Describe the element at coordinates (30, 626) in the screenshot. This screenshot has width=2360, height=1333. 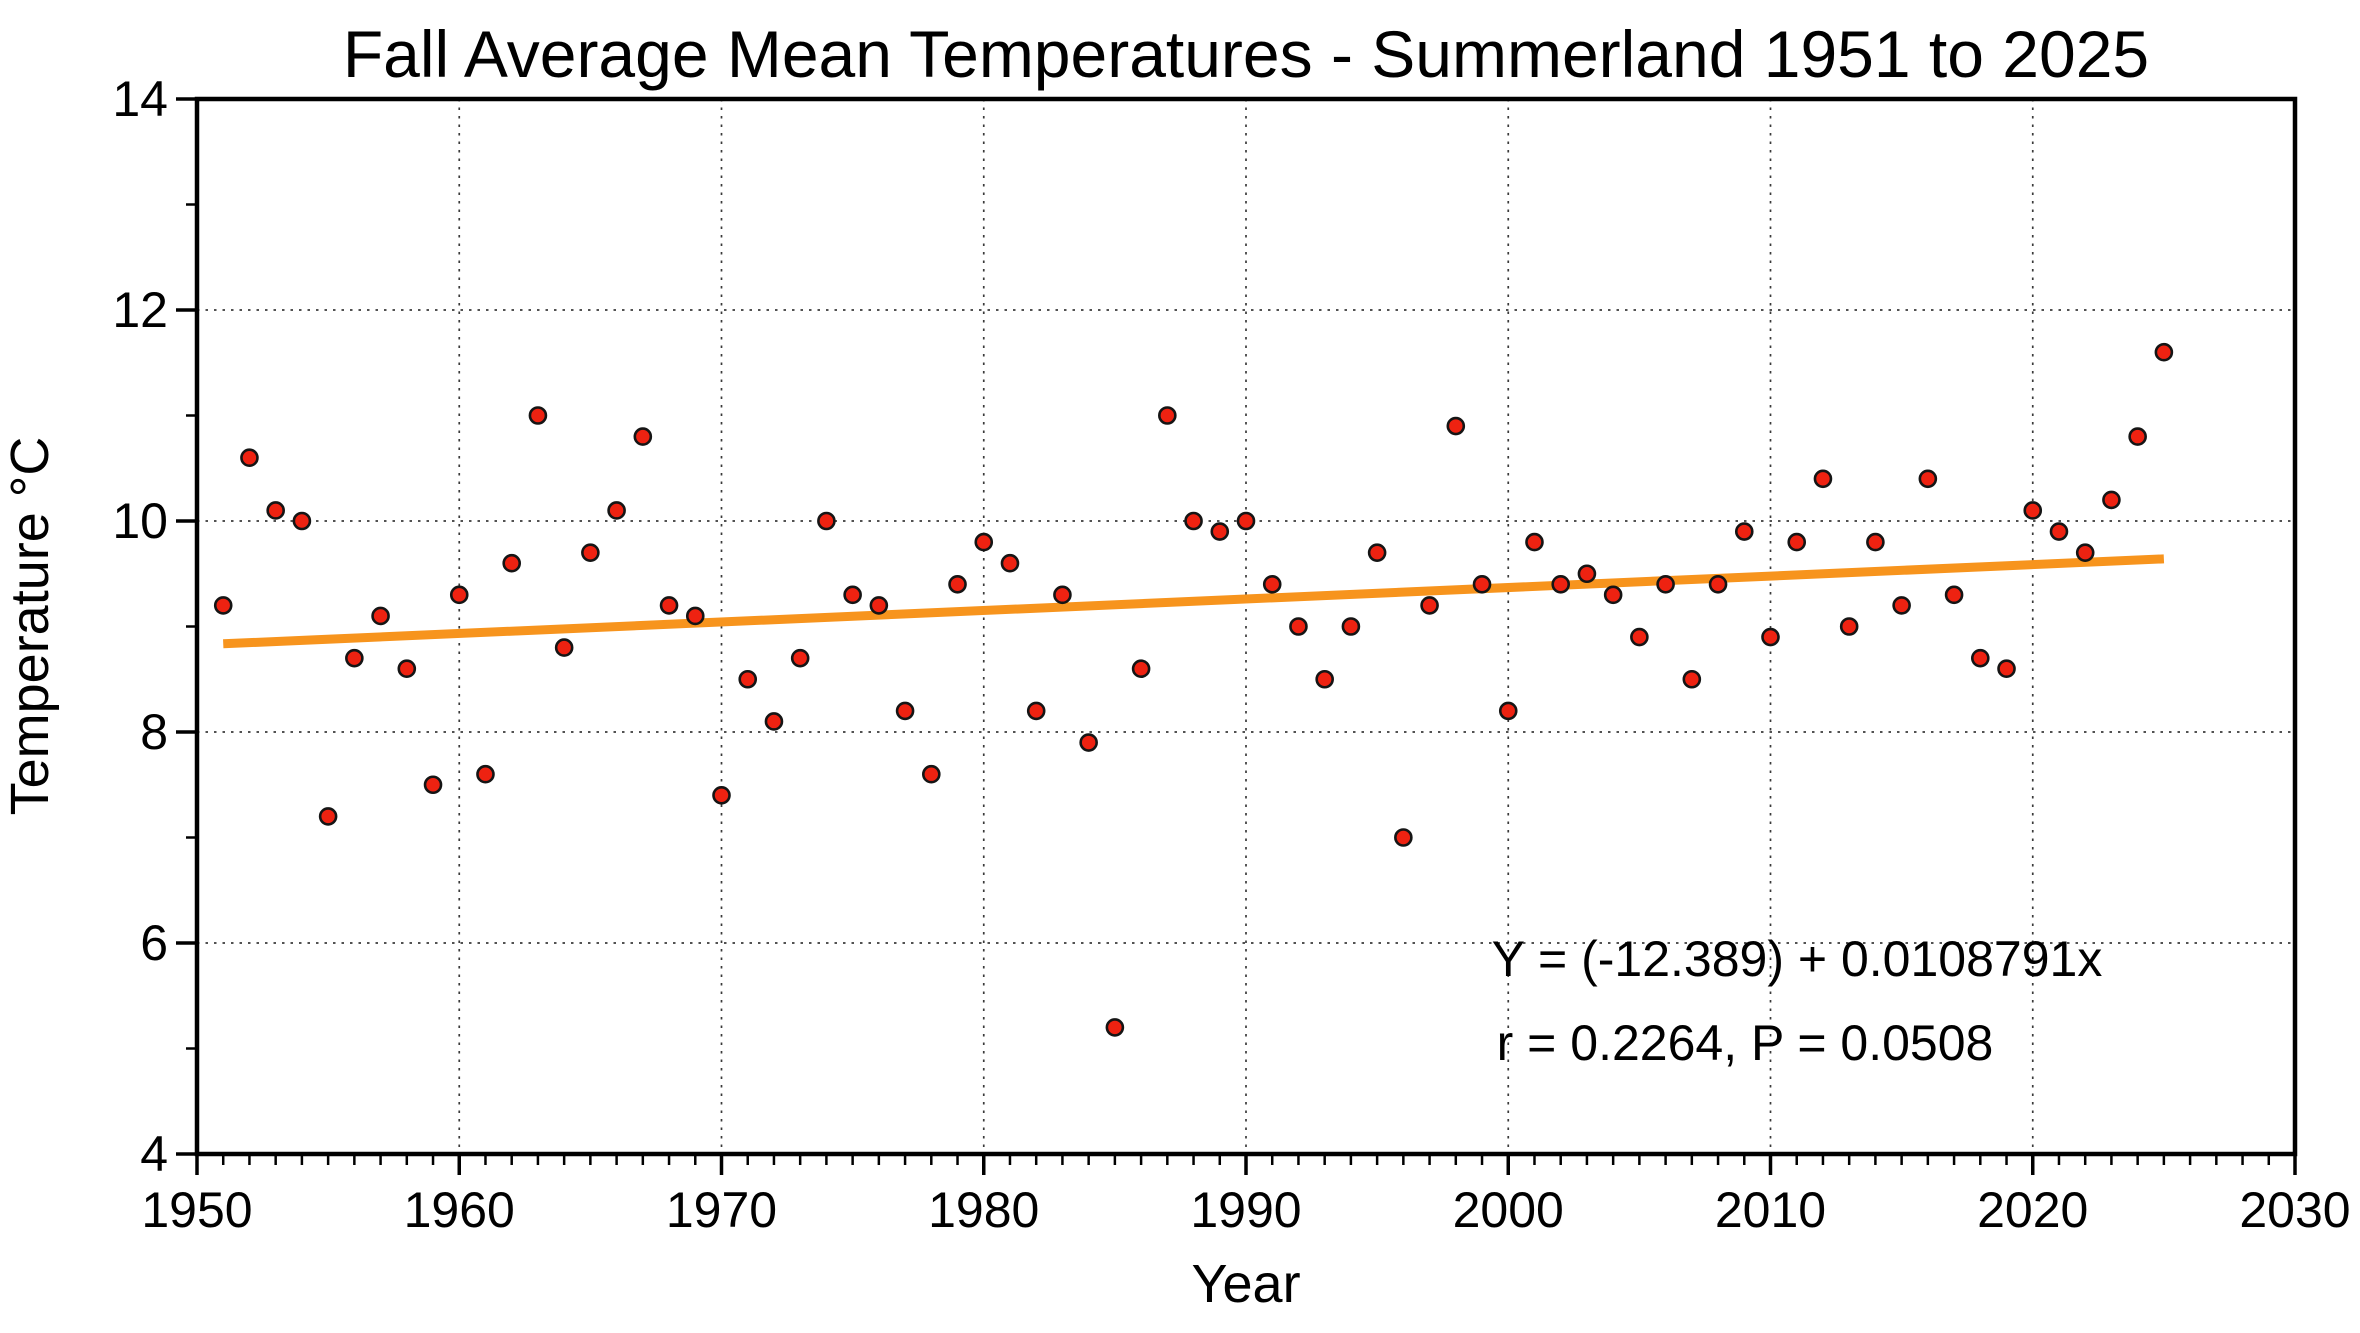
I see `y-axis-label: Temperature °C` at that location.